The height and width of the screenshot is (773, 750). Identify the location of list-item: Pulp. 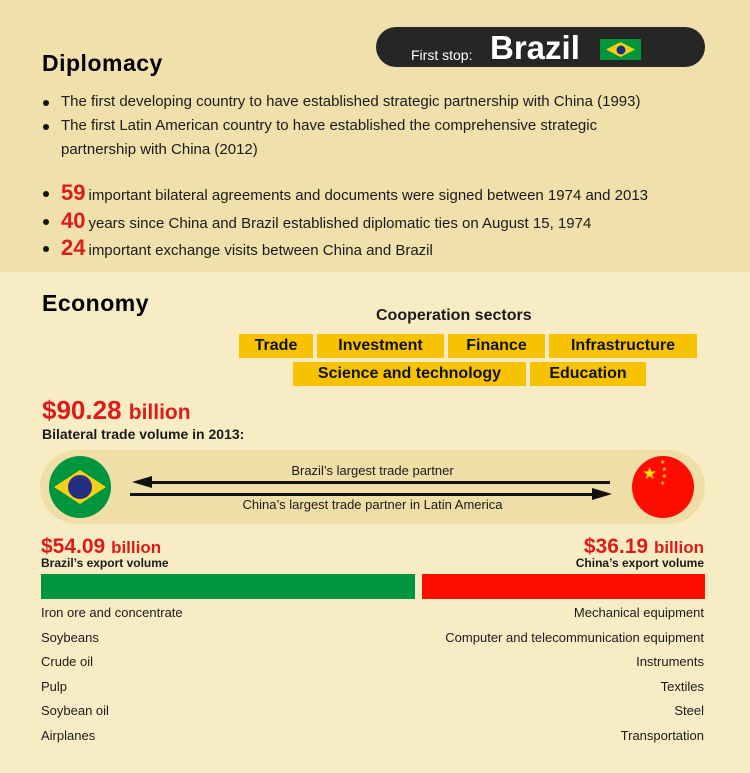
(54, 686).